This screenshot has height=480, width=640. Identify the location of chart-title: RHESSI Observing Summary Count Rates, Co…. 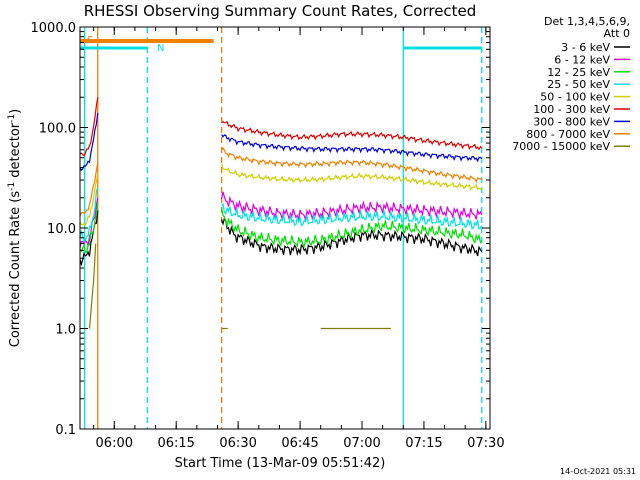
(280, 11).